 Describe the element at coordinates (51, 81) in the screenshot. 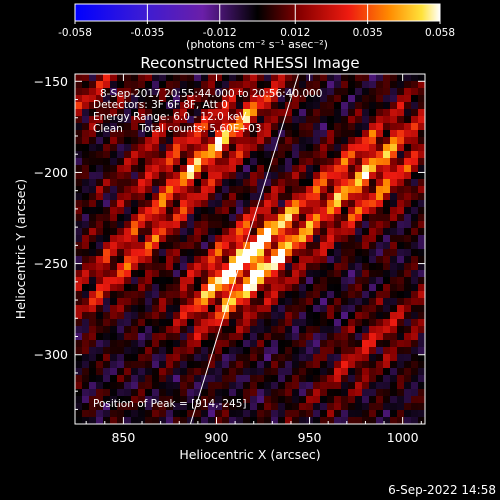

I see `y-tick-label: −150` at that location.